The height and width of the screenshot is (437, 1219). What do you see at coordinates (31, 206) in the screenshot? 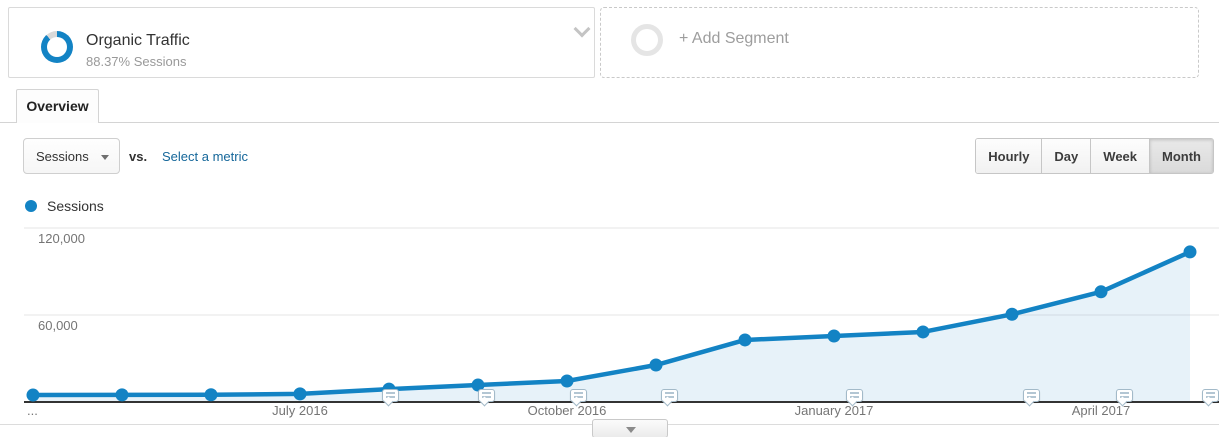
I see `legend-sessions-dot-icon` at bounding box center [31, 206].